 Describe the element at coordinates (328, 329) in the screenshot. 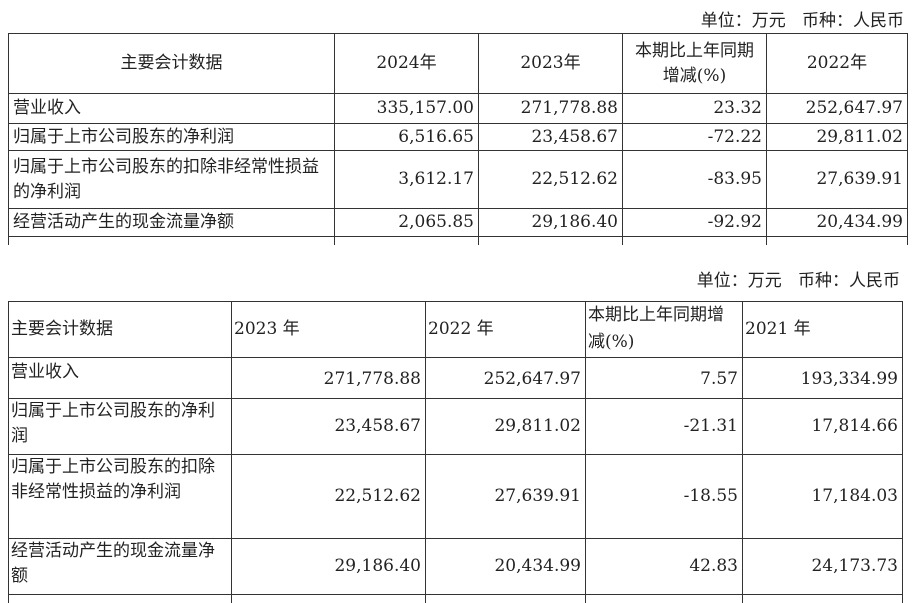

I see `header-cell: 2023 年` at that location.